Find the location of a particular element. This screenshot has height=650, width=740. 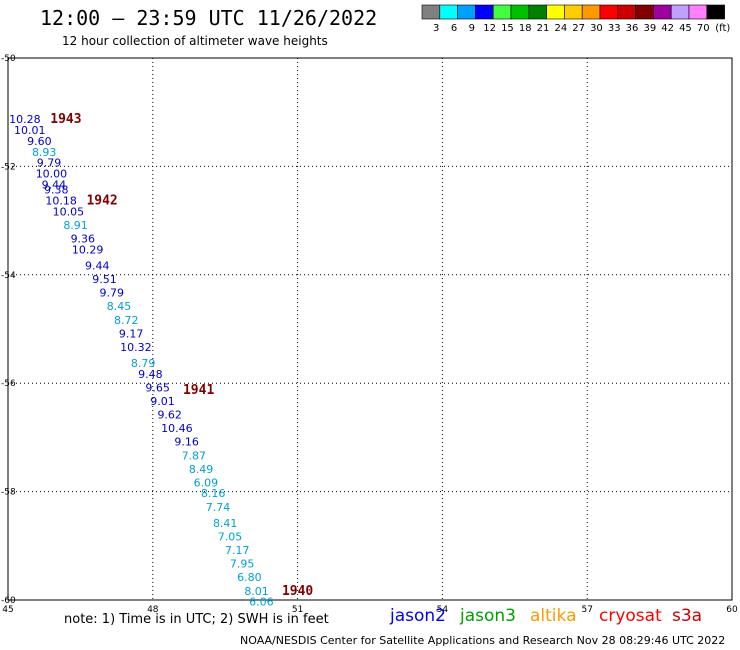

colorbar-label: 70 is located at coordinates (703, 28).